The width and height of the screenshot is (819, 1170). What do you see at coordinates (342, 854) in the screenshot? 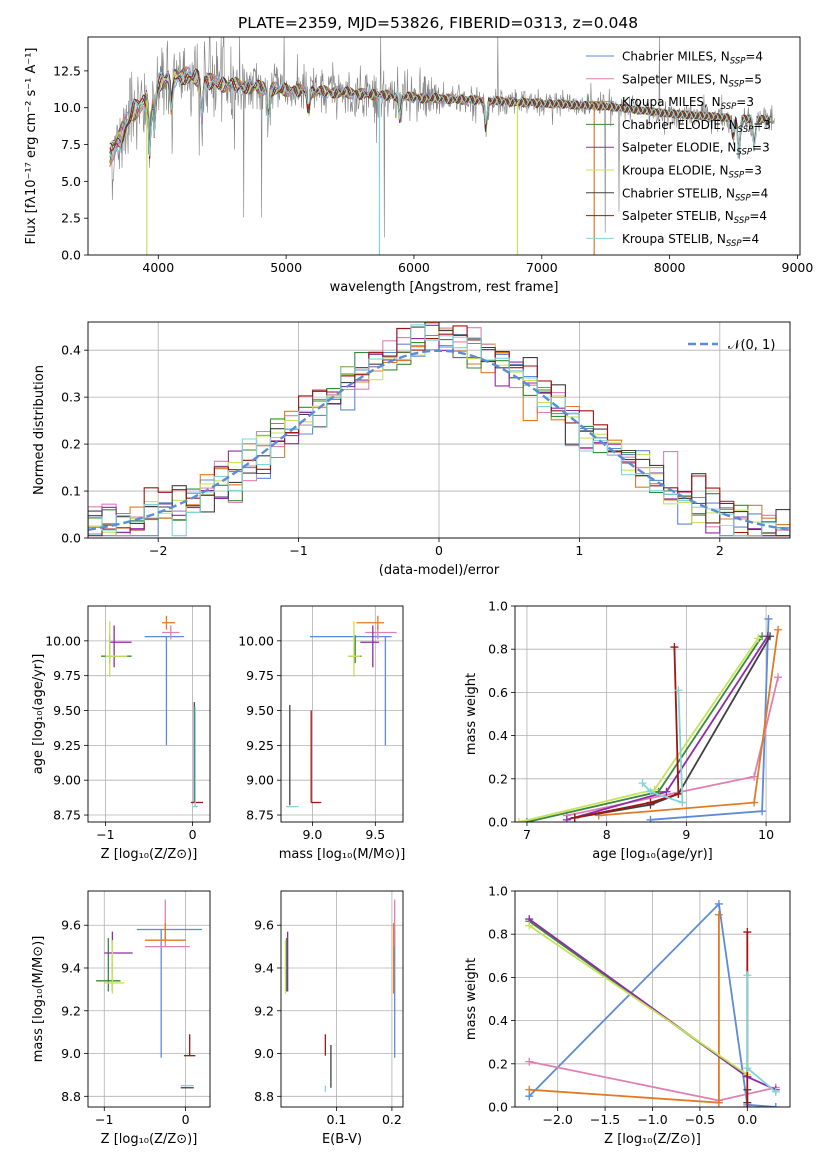
I see `x-axis-label: mass [log₁₀(M/M⊙)]` at bounding box center [342, 854].